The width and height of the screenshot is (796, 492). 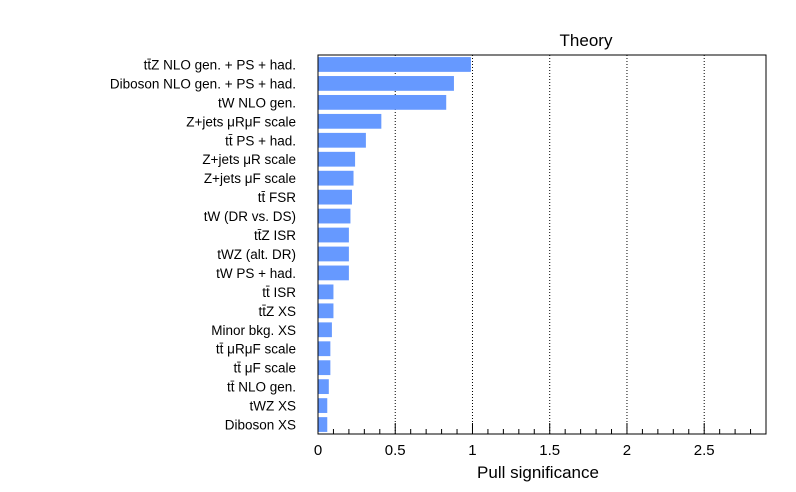 What do you see at coordinates (256, 349) in the screenshot?
I see `category-label: tt̄ μRμF scale` at bounding box center [256, 349].